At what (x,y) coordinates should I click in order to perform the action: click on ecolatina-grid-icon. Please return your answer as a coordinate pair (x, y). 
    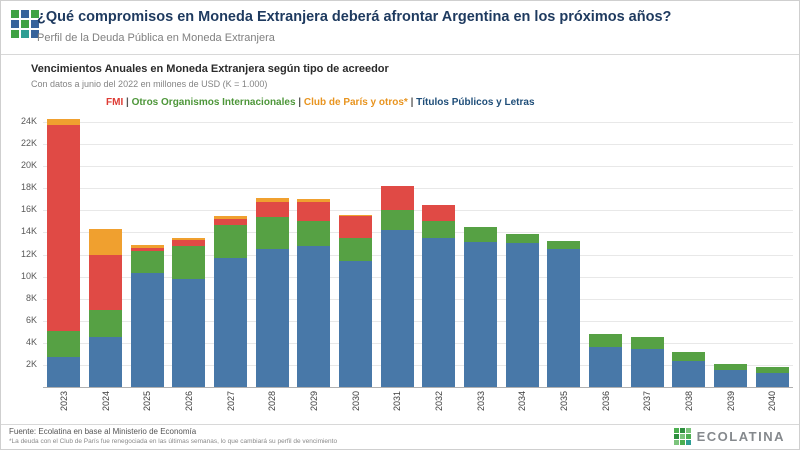
    Looking at the image, I should click on (25, 24).